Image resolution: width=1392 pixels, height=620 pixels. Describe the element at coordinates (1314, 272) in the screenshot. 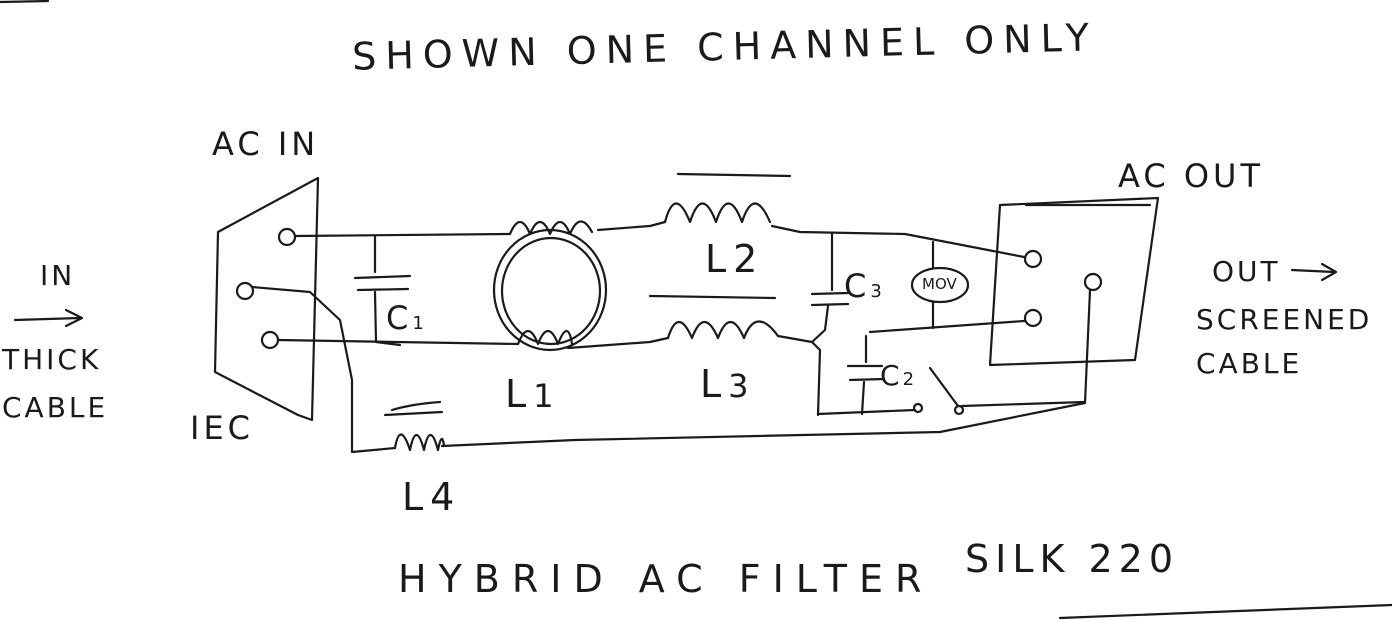

I see `out-arrow` at that location.